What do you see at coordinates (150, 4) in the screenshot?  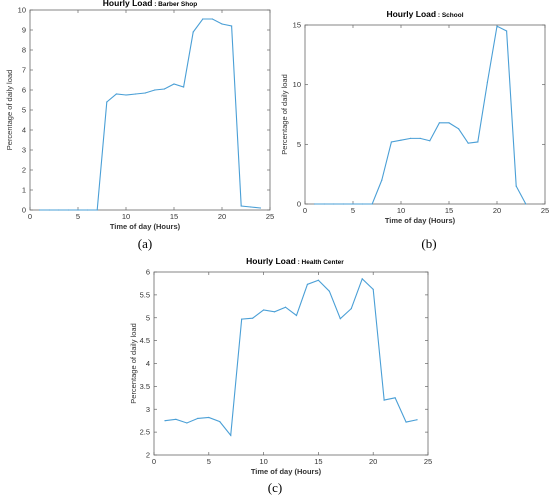 I see `chart-title: Hourly Load : Barber Shop` at bounding box center [150, 4].